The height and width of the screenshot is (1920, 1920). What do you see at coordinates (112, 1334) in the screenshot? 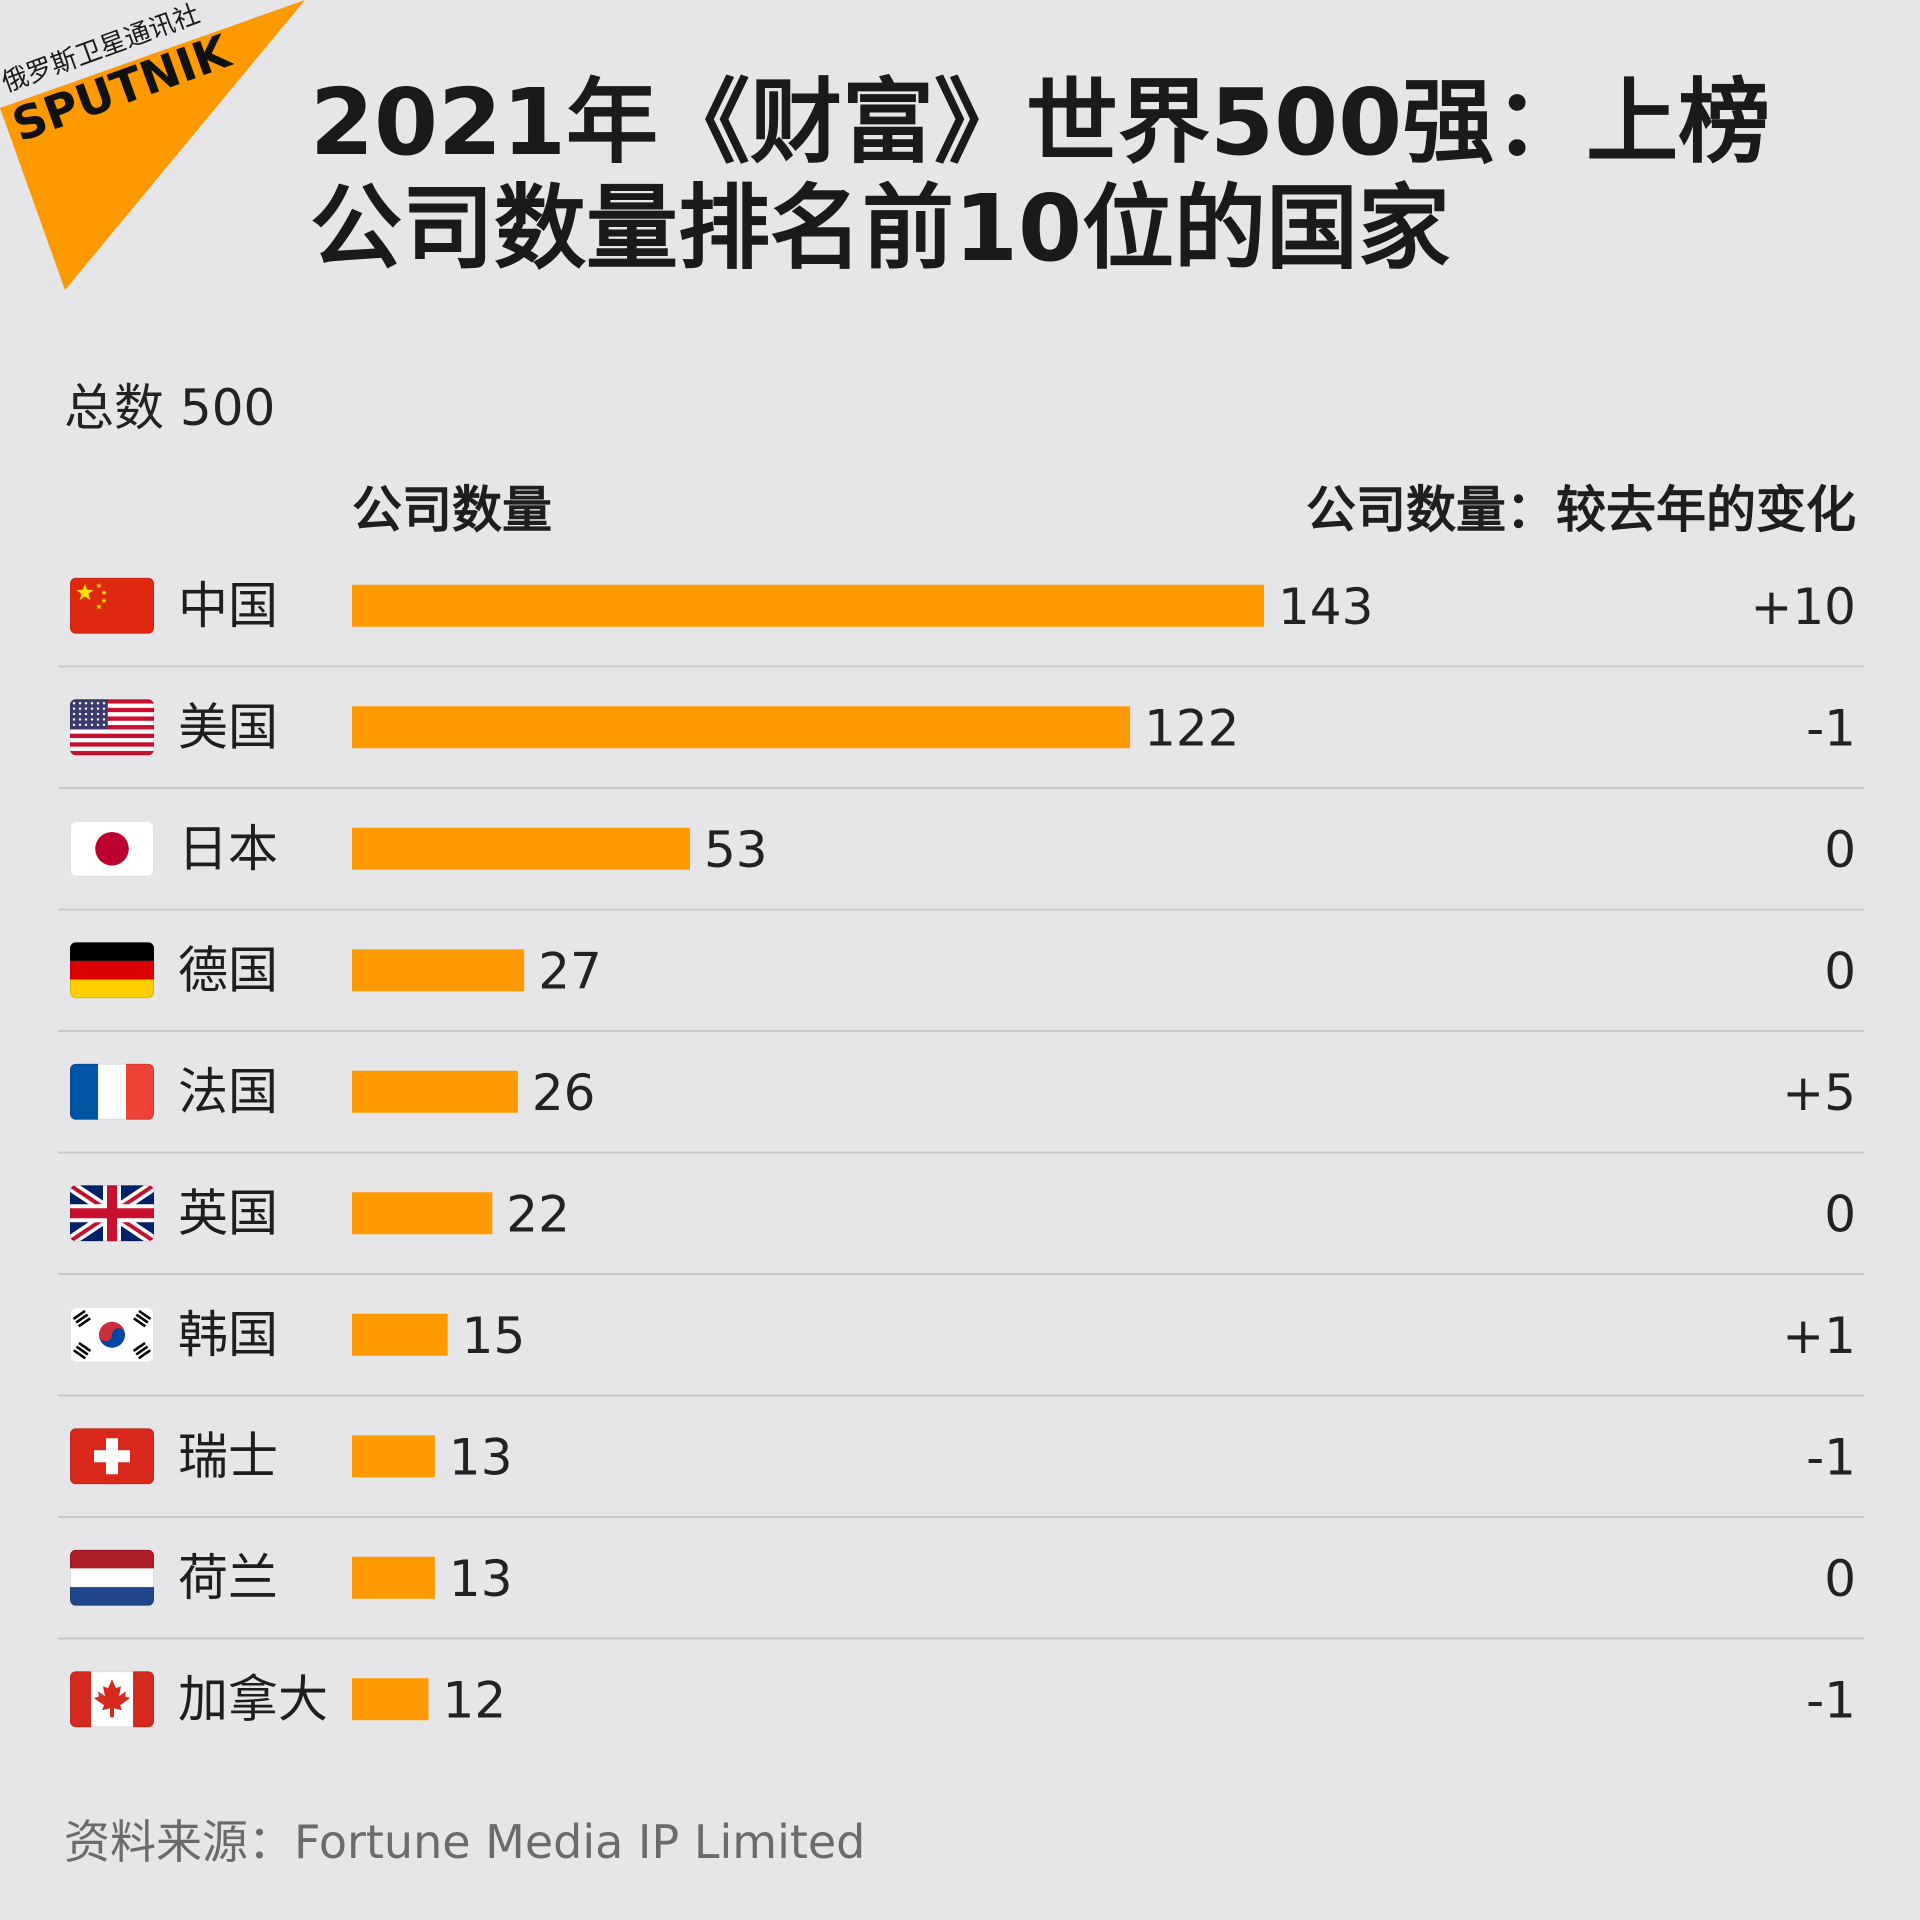
I see `flag-korea-icon` at bounding box center [112, 1334].